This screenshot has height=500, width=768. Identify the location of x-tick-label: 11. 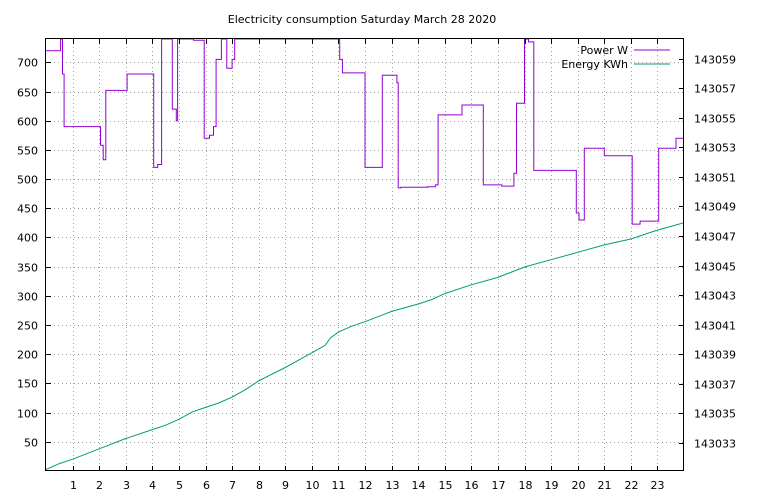
(339, 485).